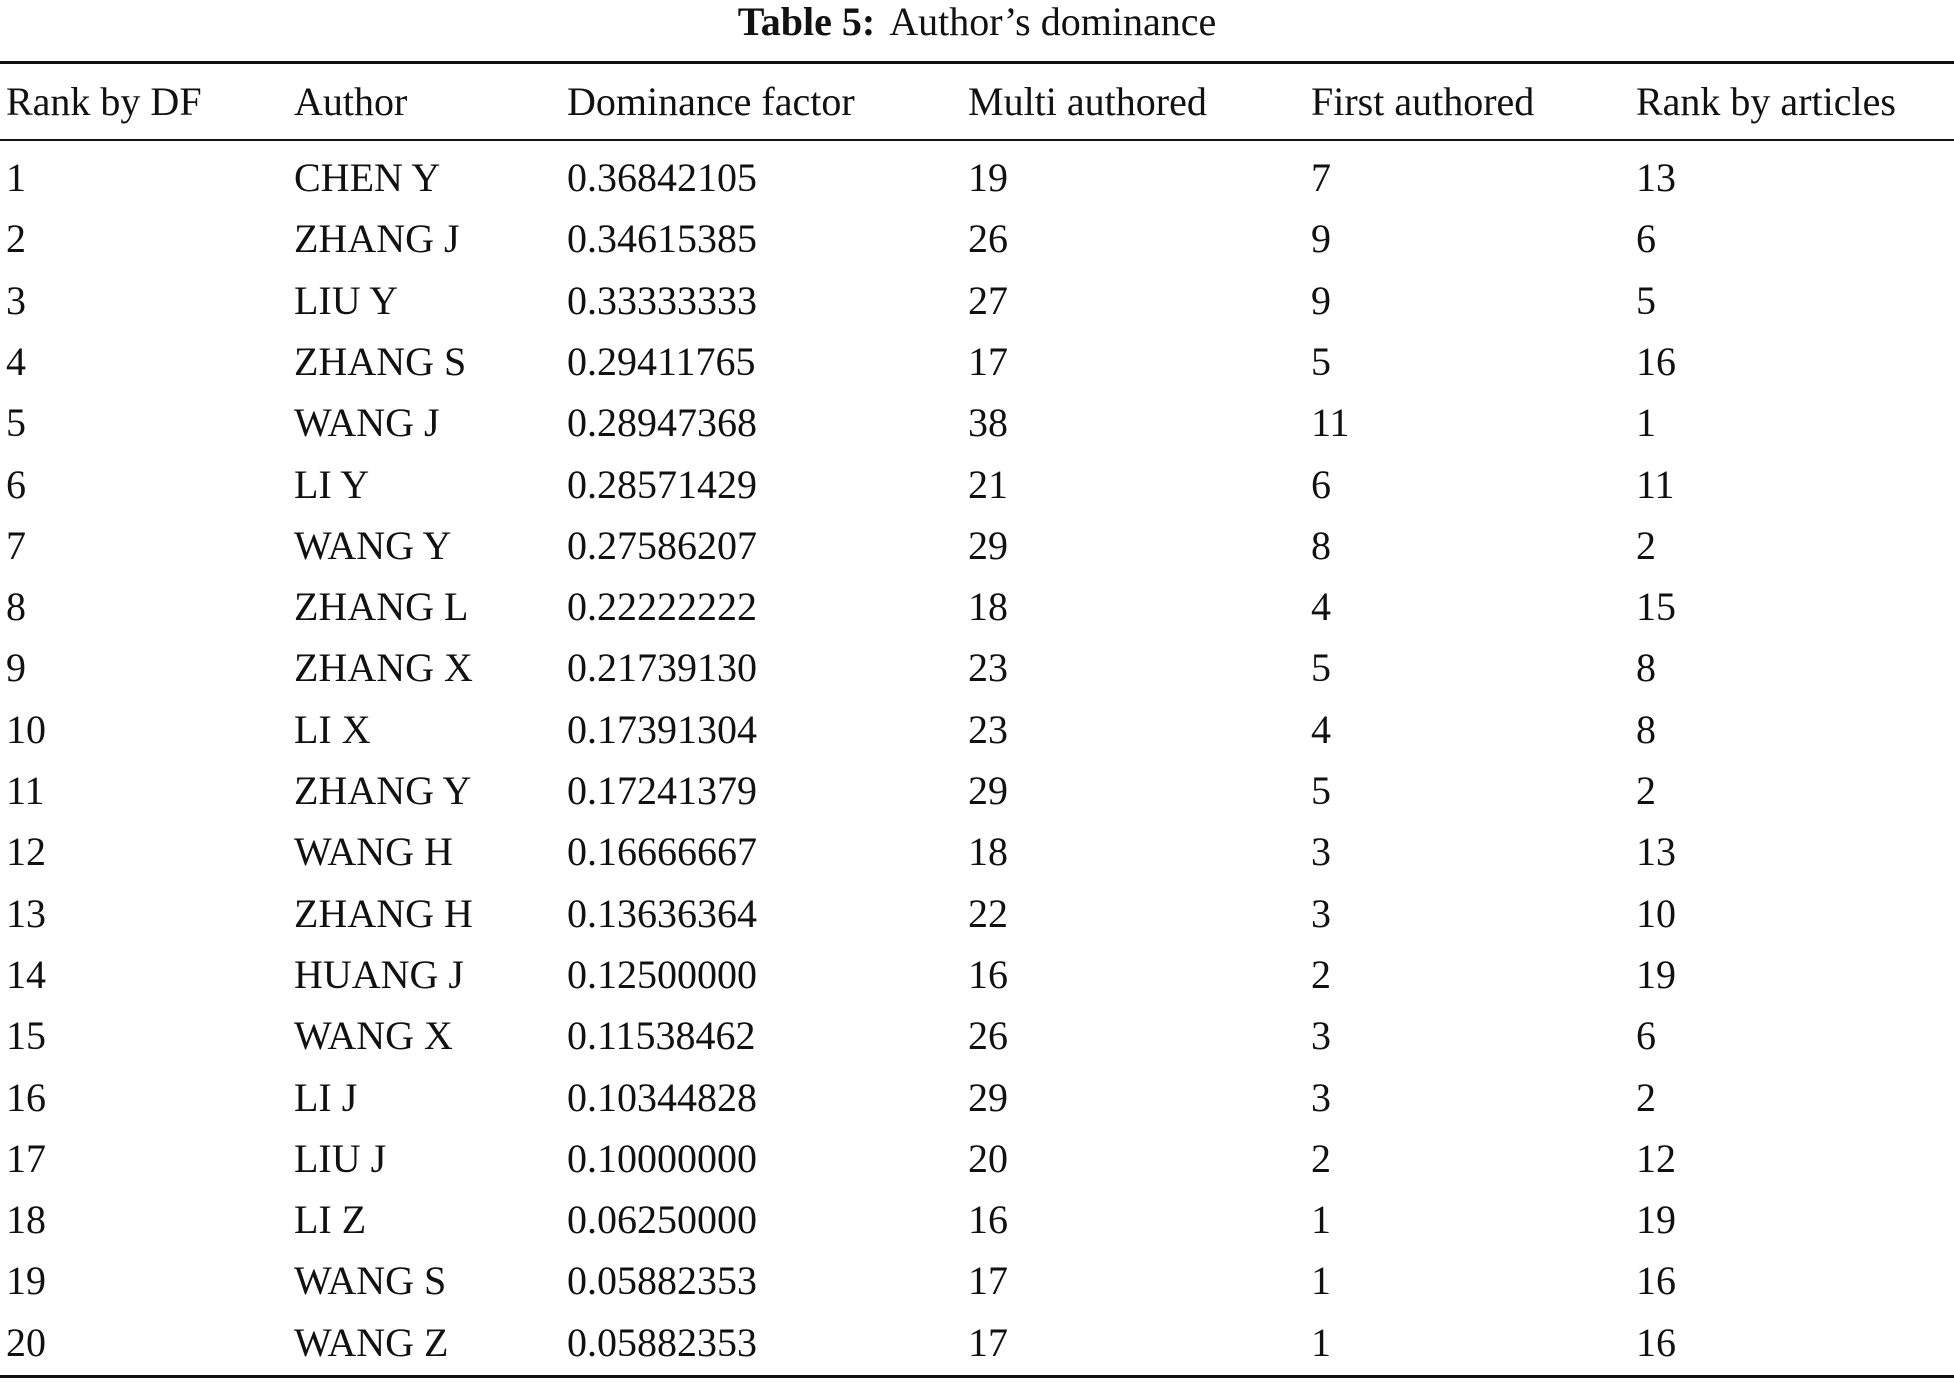 This screenshot has width=1954, height=1383. What do you see at coordinates (1656, 1158) in the screenshot?
I see `table-cell: 12` at bounding box center [1656, 1158].